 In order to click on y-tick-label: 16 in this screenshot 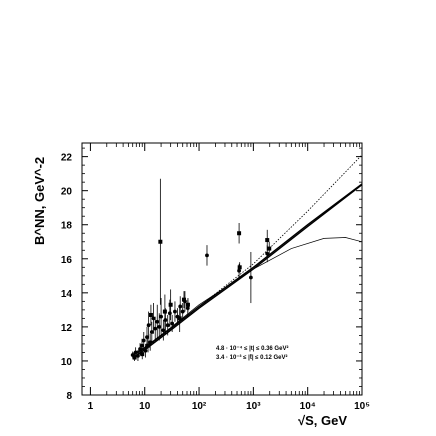, I will do `click(67, 260)`.